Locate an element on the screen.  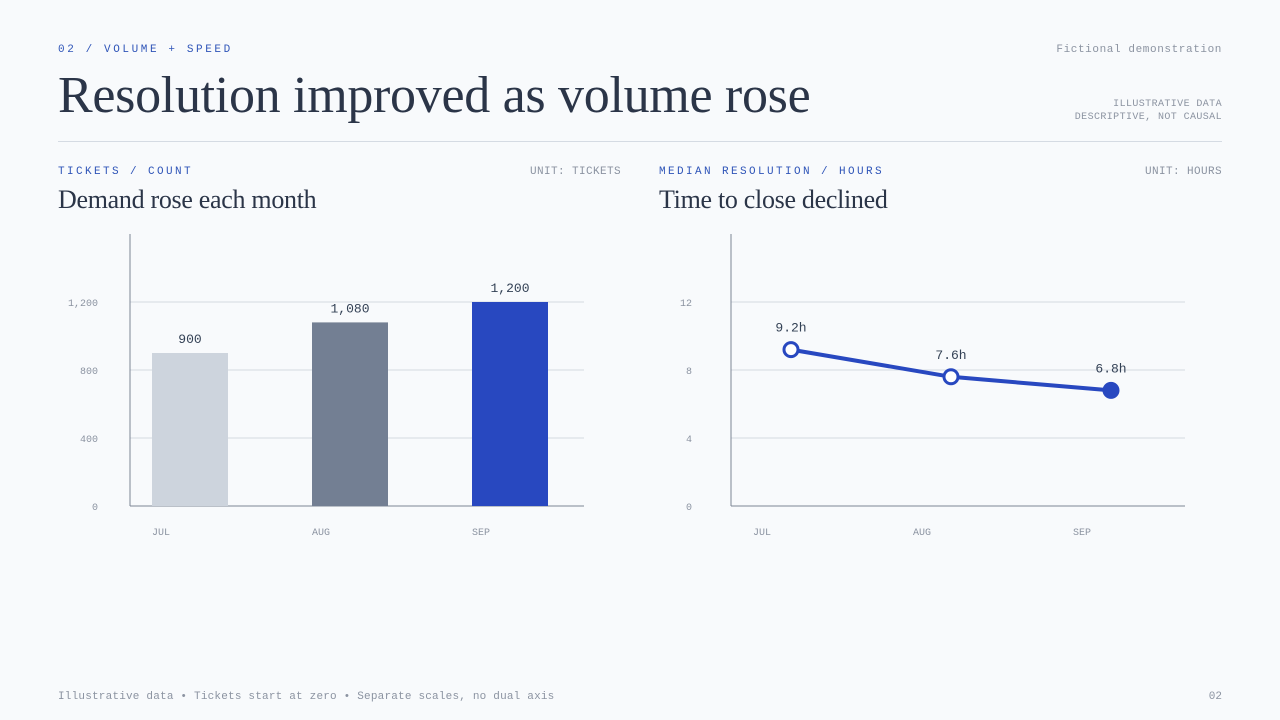
y-tick-label: 12 is located at coordinates (686, 304).